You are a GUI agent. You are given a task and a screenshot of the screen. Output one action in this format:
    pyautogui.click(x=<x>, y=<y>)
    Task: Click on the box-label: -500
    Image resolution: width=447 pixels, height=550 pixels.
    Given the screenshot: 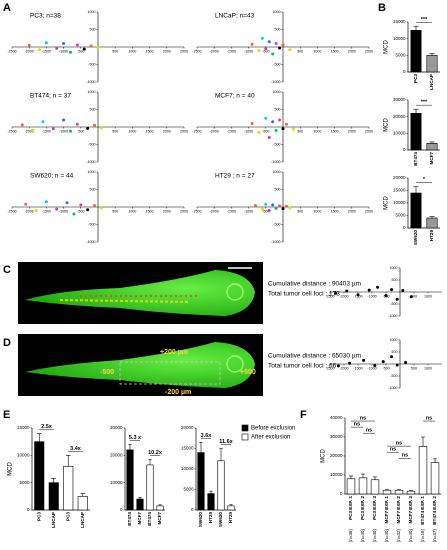 What is the action you would take?
    pyautogui.click(x=107, y=372)
    